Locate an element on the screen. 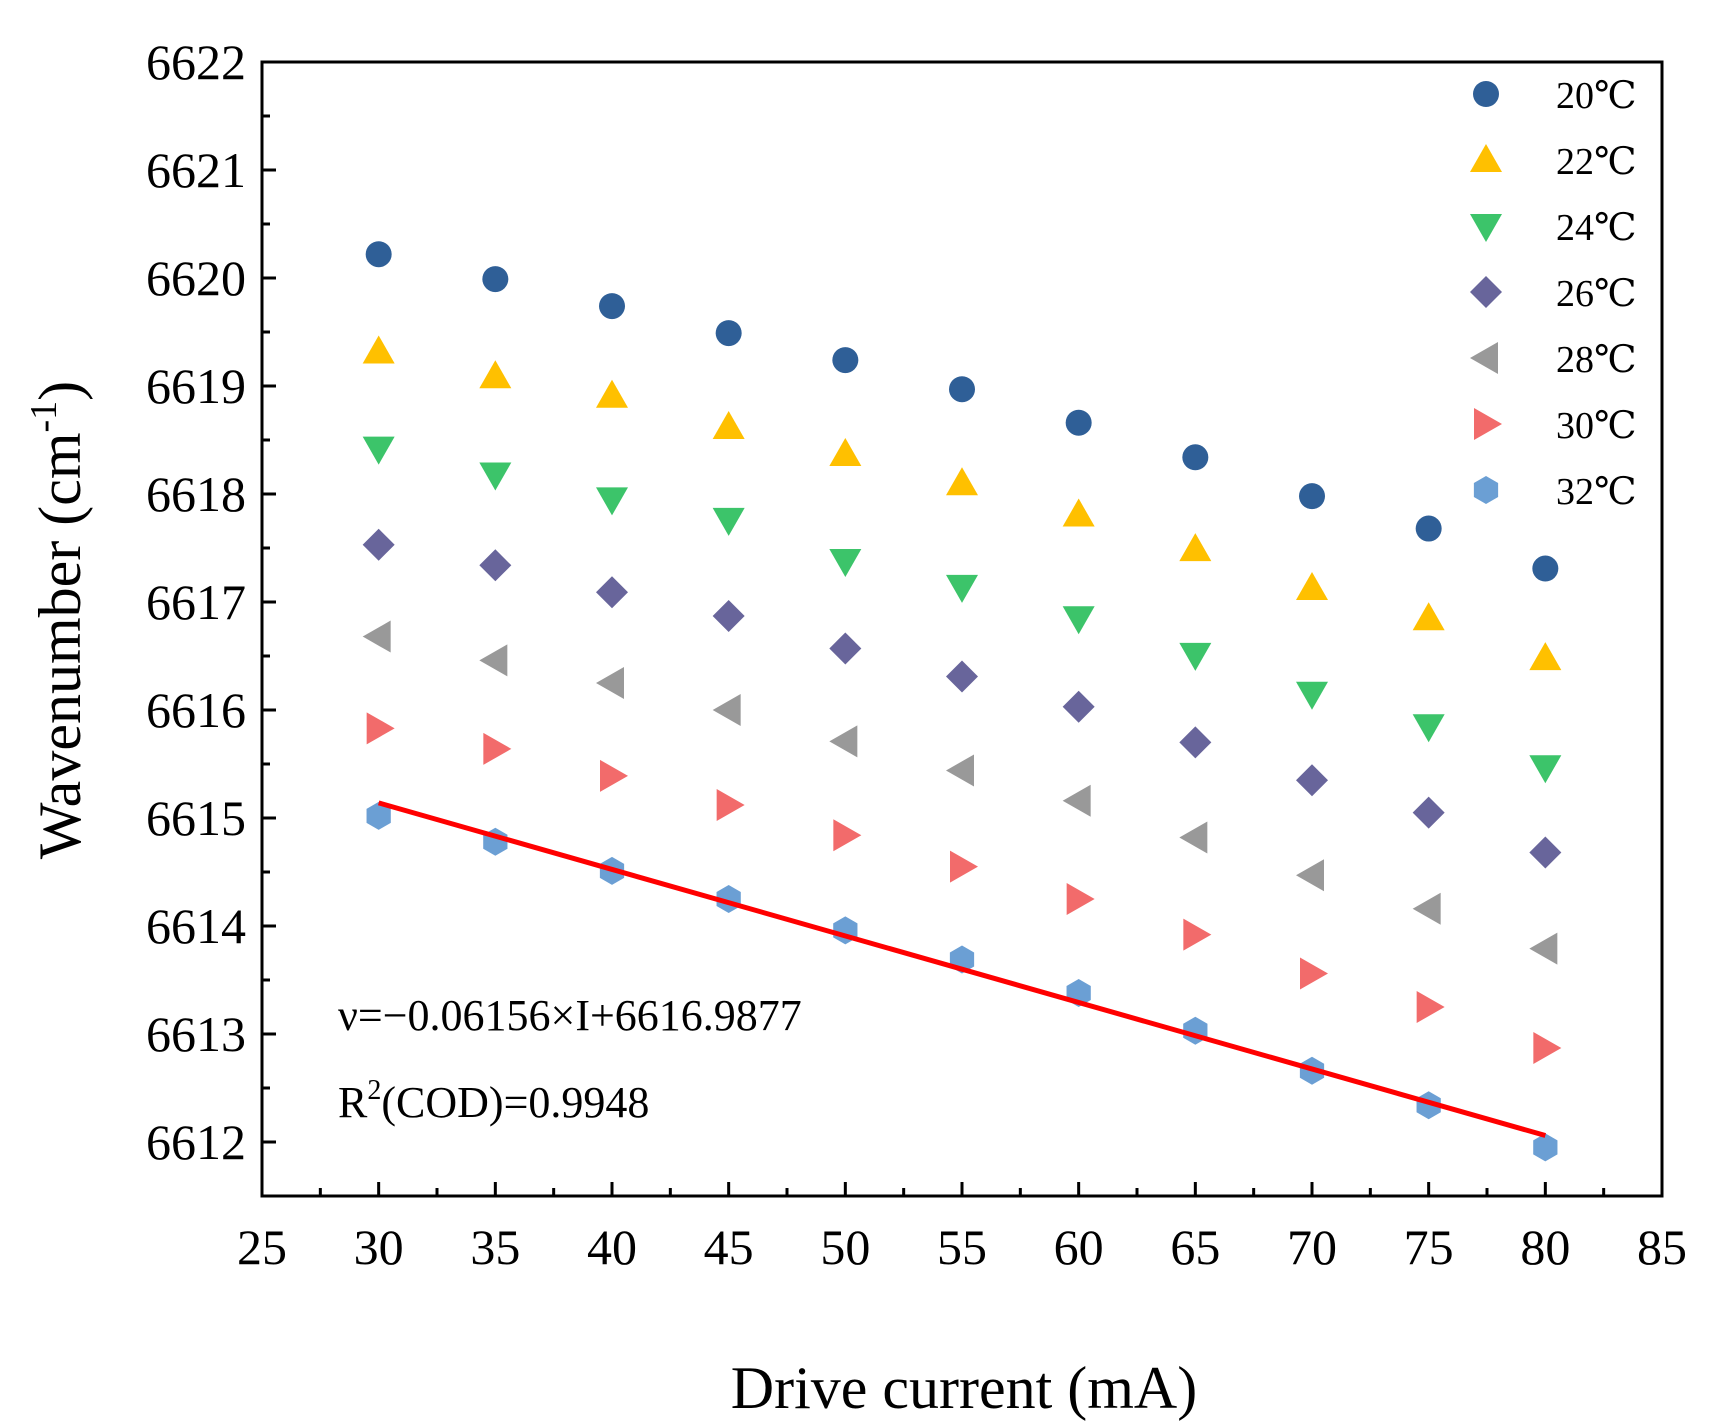  legend-label-4: 28℃ is located at coordinates (1596, 360).